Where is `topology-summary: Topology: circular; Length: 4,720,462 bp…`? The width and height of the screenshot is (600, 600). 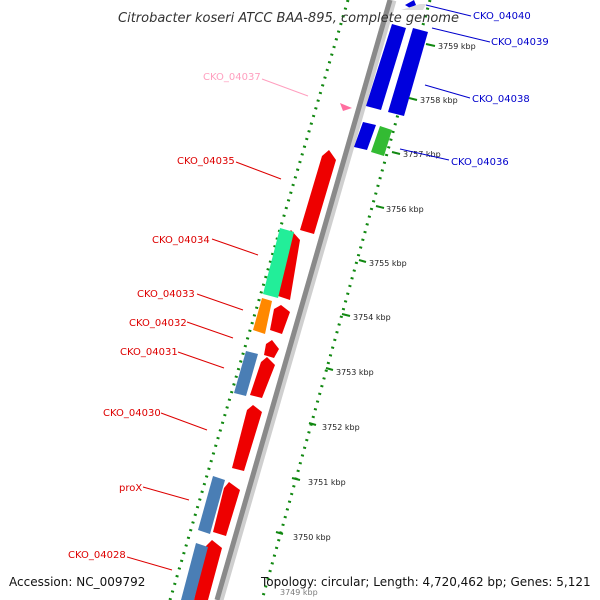
topology-summary: Topology: circular; Length: 4,720,462 bp… is located at coordinates (425, 582).